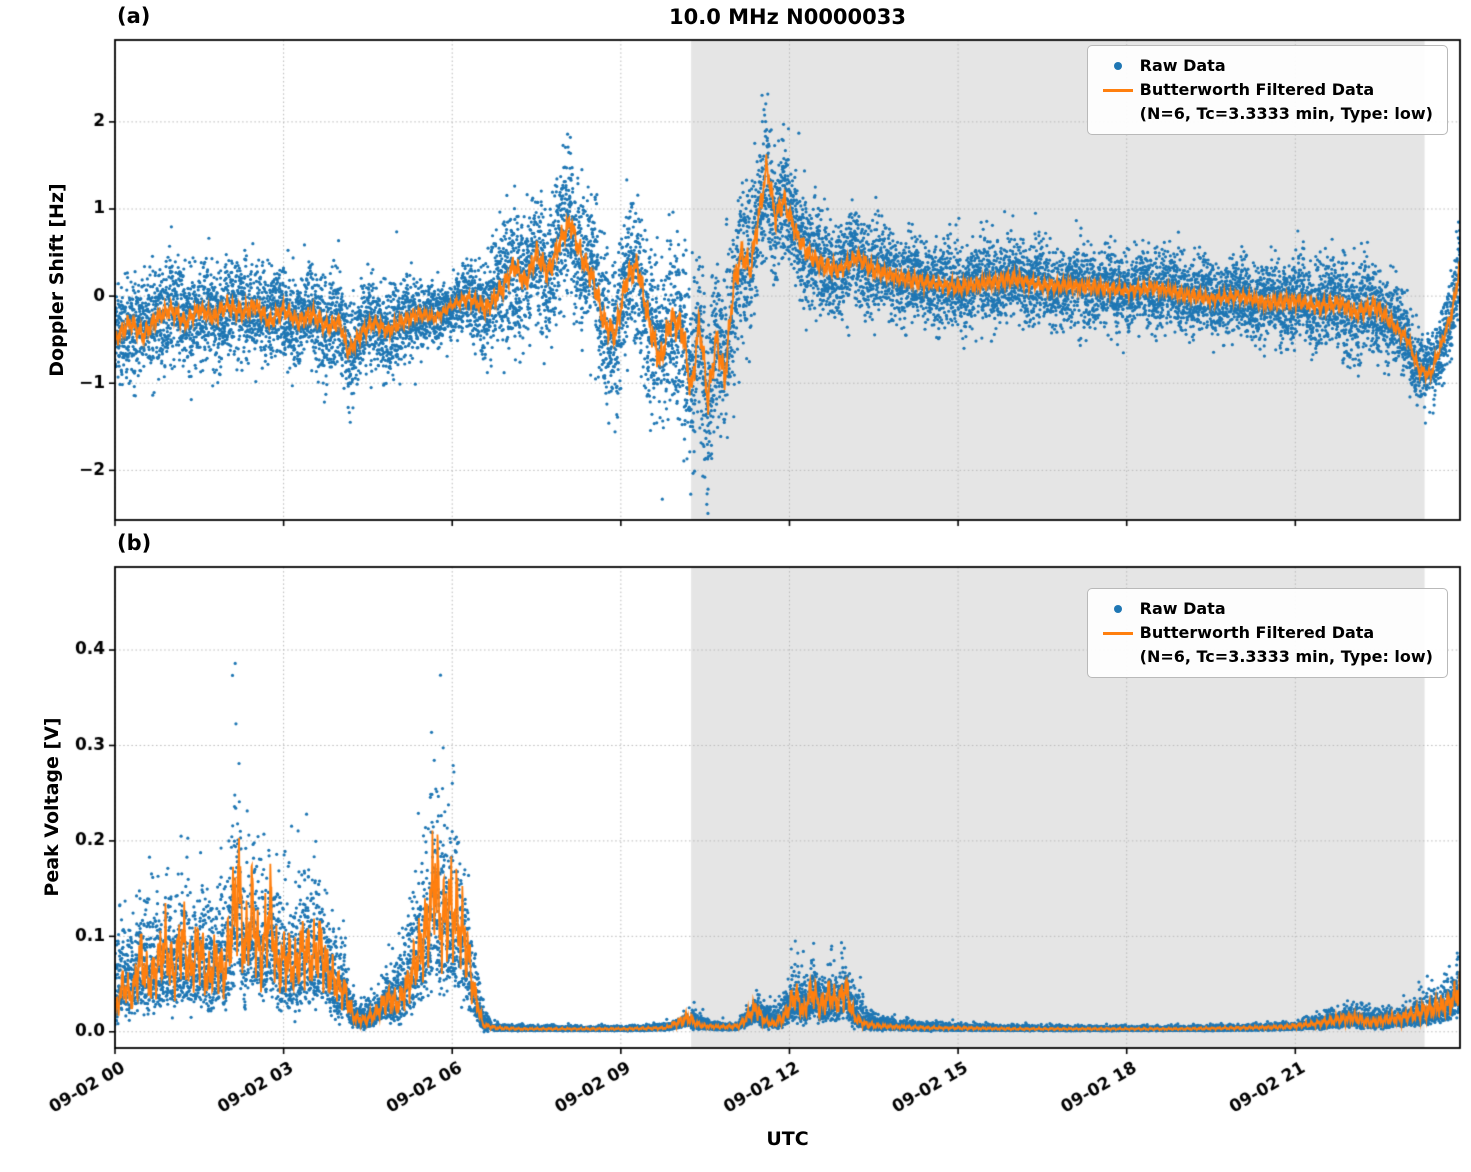 The image size is (1471, 1172). Describe the element at coordinates (134, 543) in the screenshot. I see `panel-b-label: (b)` at that location.